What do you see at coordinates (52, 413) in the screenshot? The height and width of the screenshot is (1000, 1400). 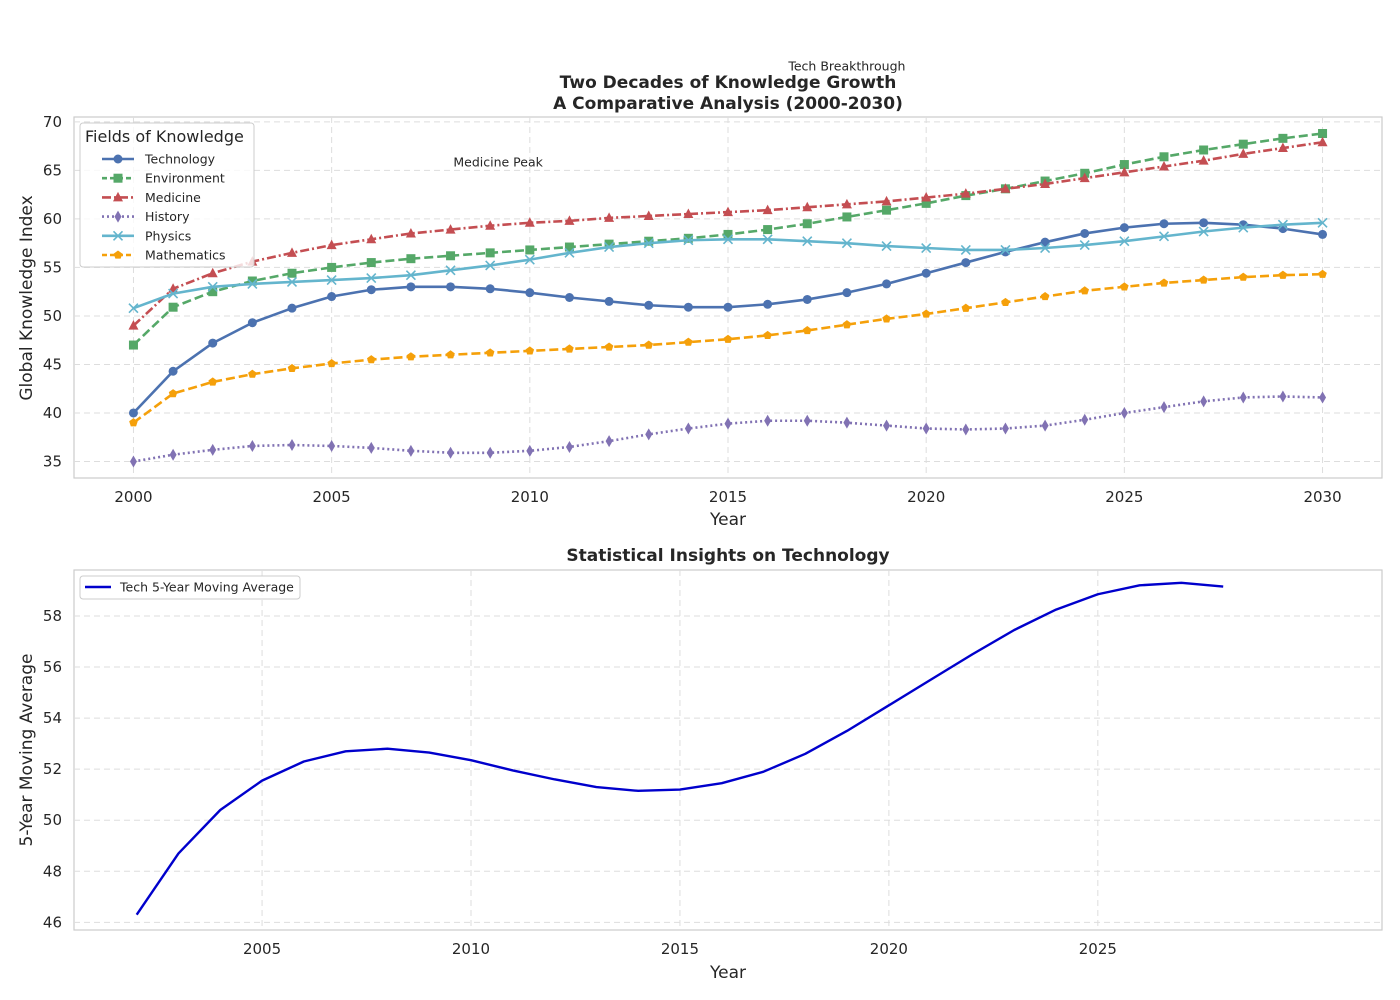 I see `y-tick-label: 40` at bounding box center [52, 413].